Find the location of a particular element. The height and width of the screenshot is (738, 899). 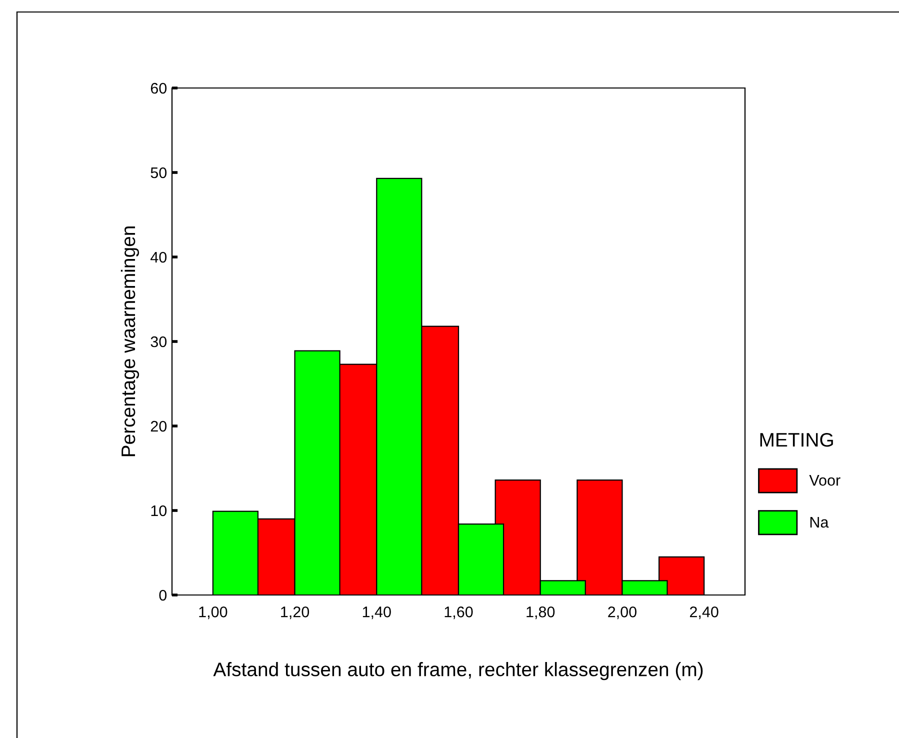

y-tick-label: 50 is located at coordinates (158, 172).